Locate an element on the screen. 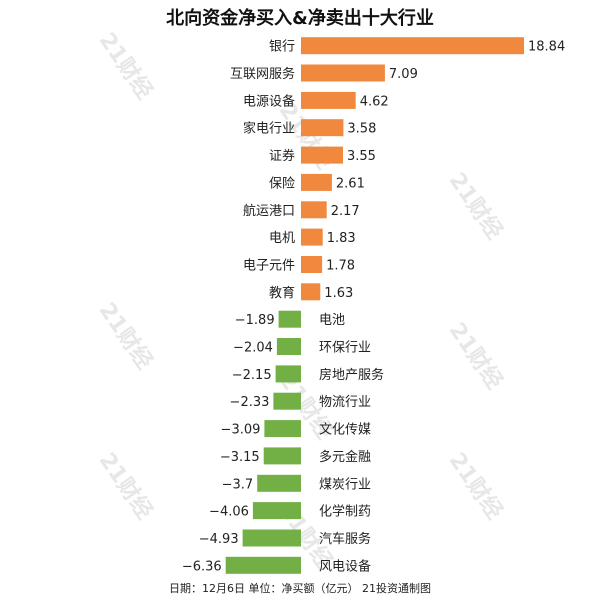 This screenshot has height=600, width=600. value-label: −4.06 is located at coordinates (229, 512).